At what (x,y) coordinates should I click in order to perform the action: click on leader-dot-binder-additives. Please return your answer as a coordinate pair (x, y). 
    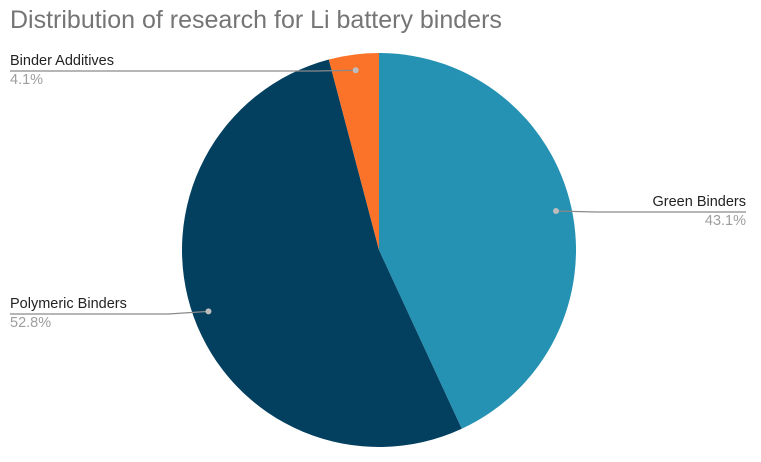
    Looking at the image, I should click on (355, 70).